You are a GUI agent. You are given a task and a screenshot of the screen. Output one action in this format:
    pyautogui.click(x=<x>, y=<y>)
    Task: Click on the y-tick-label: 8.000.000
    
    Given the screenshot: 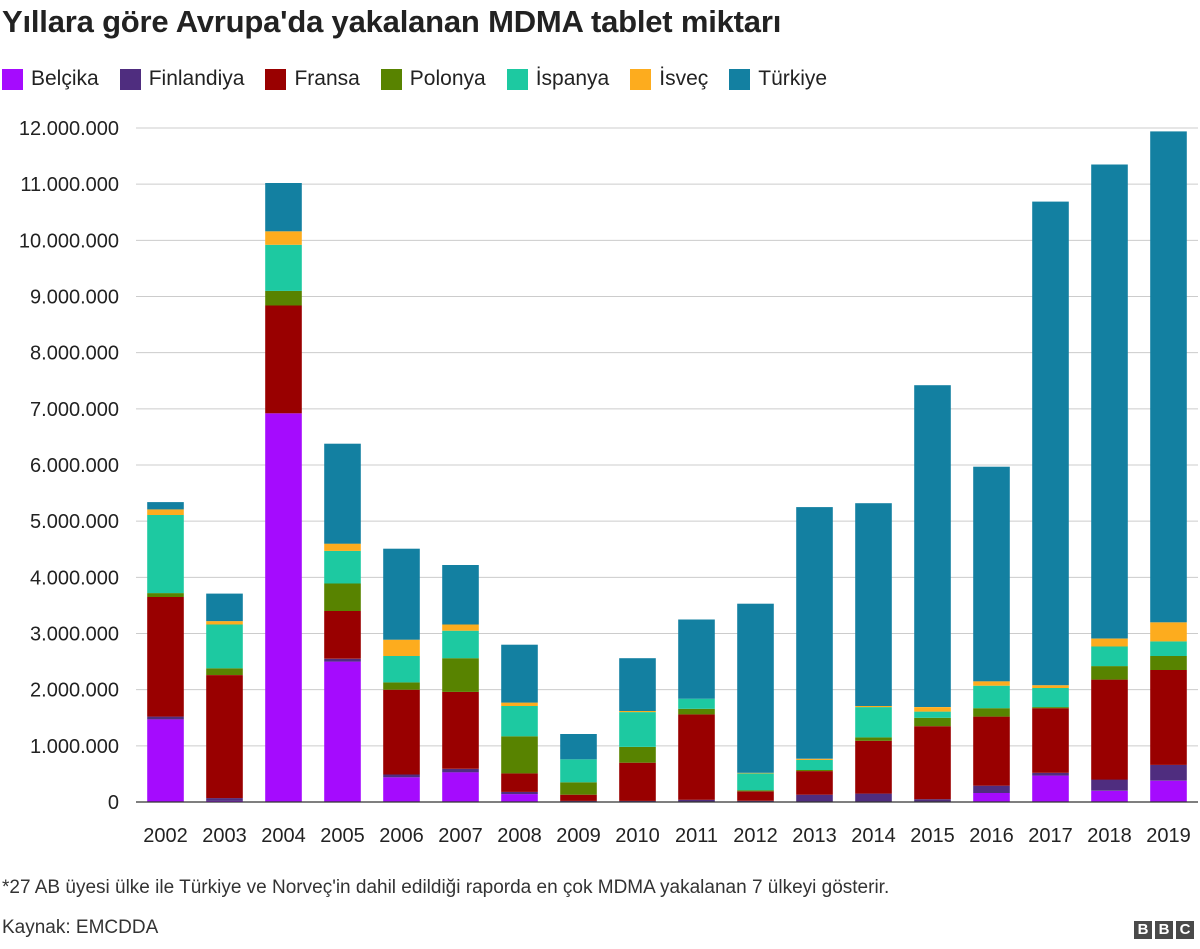 What is the action you would take?
    pyautogui.click(x=74, y=354)
    